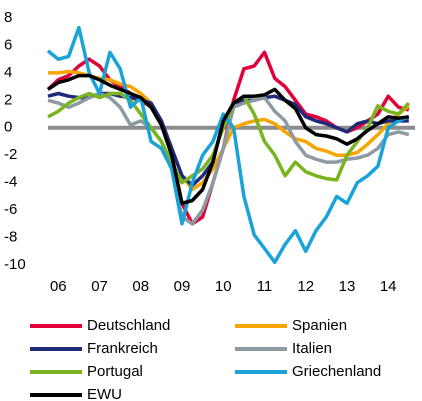 The height and width of the screenshot is (401, 422). What do you see at coordinates (336, 371) in the screenshot?
I see `legend-label: Griechenland` at bounding box center [336, 371].